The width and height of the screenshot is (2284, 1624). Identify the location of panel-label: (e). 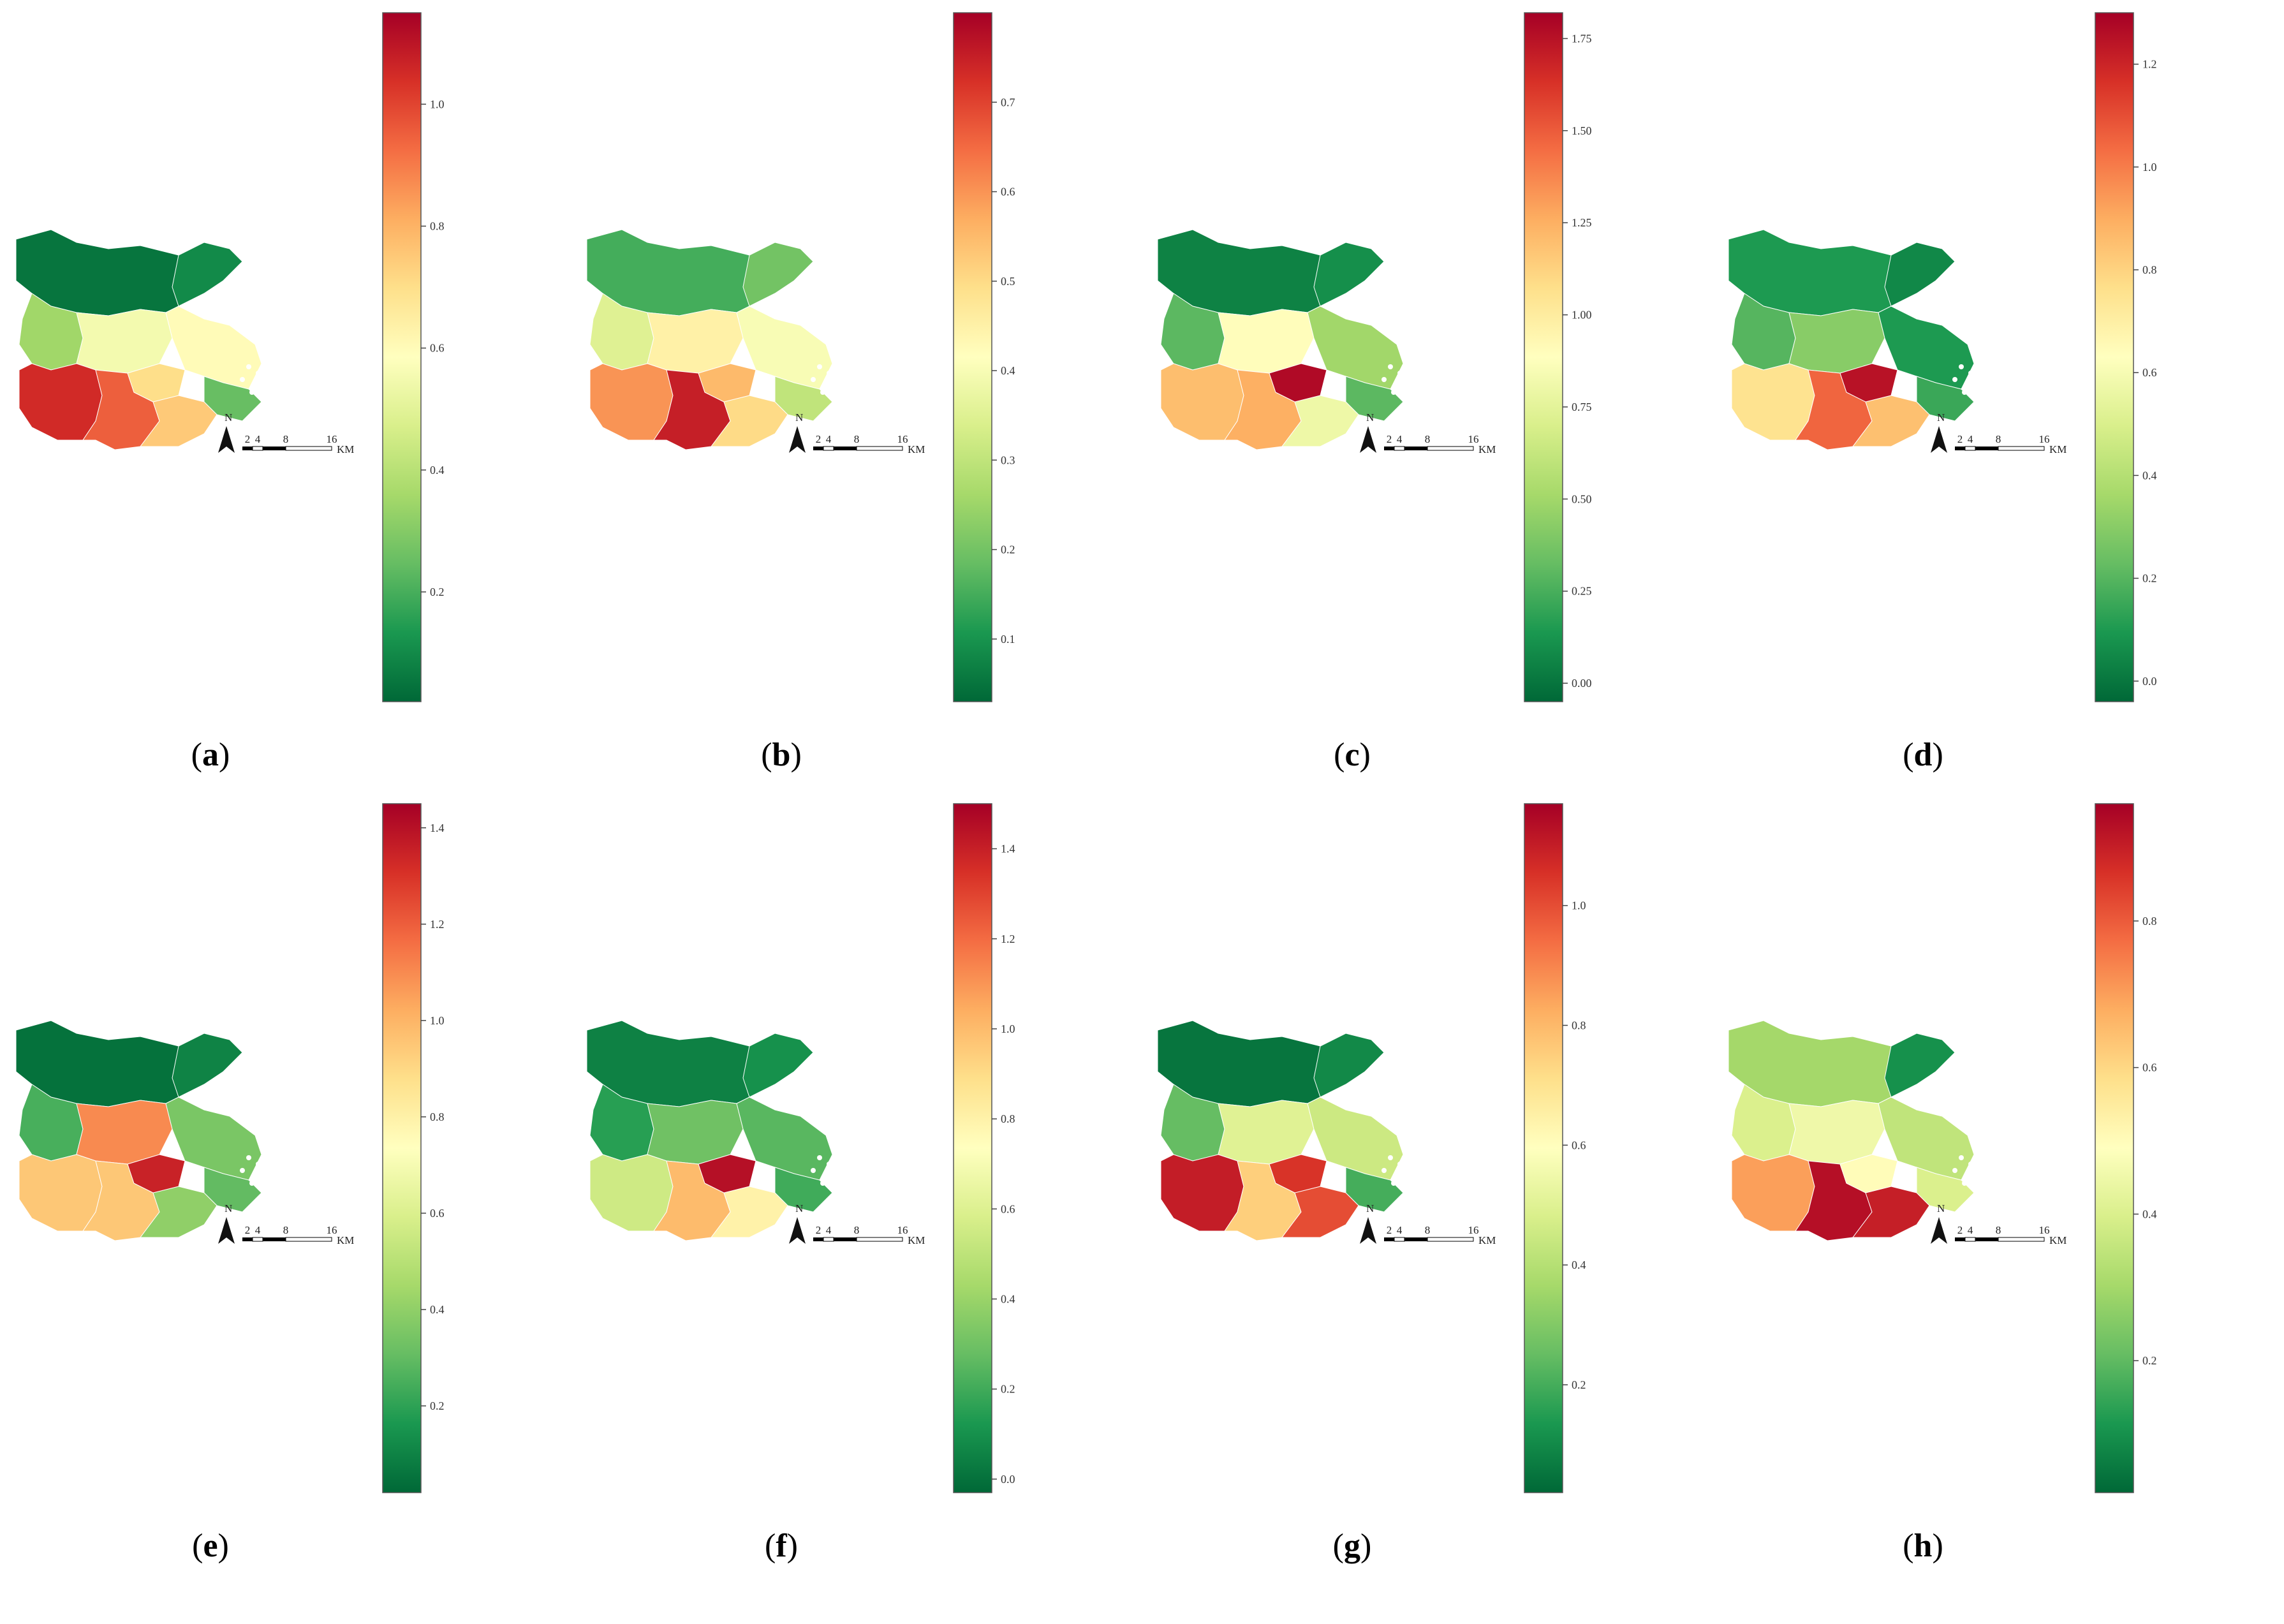
(210, 1546).